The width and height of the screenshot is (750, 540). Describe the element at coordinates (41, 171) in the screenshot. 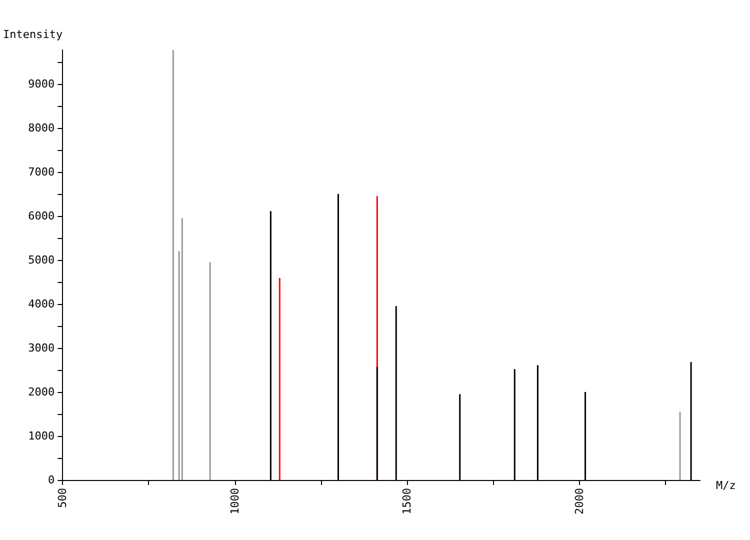

I see `y-tick-label: 7000` at that location.